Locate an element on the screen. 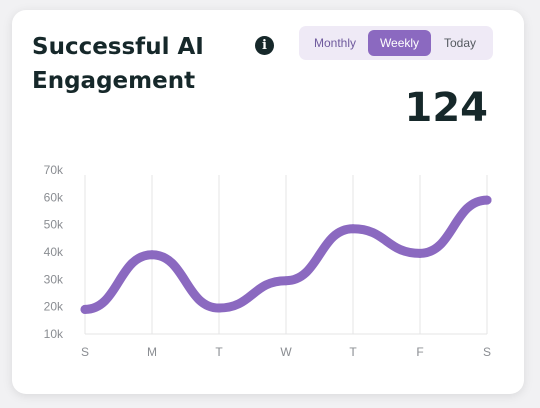  x-tick-label: W is located at coordinates (286, 352).